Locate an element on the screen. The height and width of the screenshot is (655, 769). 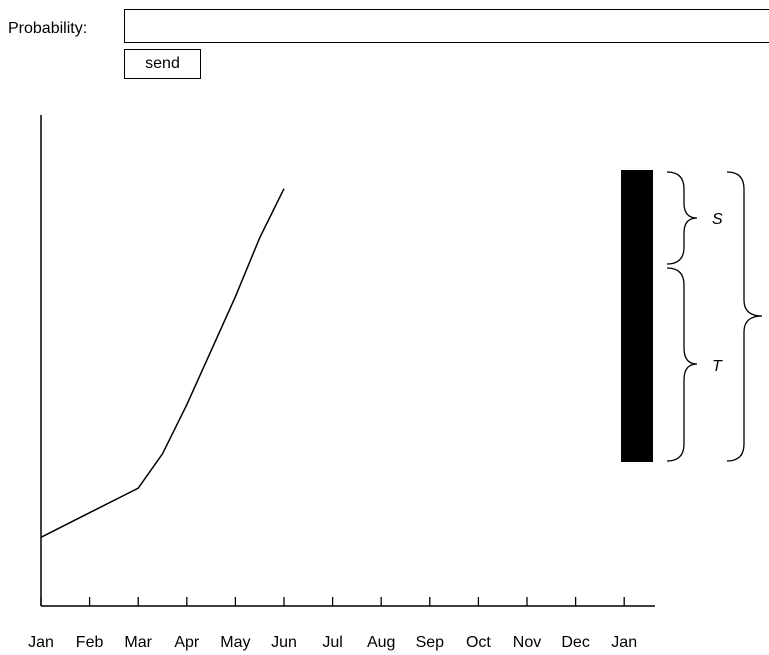
send-button: send is located at coordinates (162, 64).